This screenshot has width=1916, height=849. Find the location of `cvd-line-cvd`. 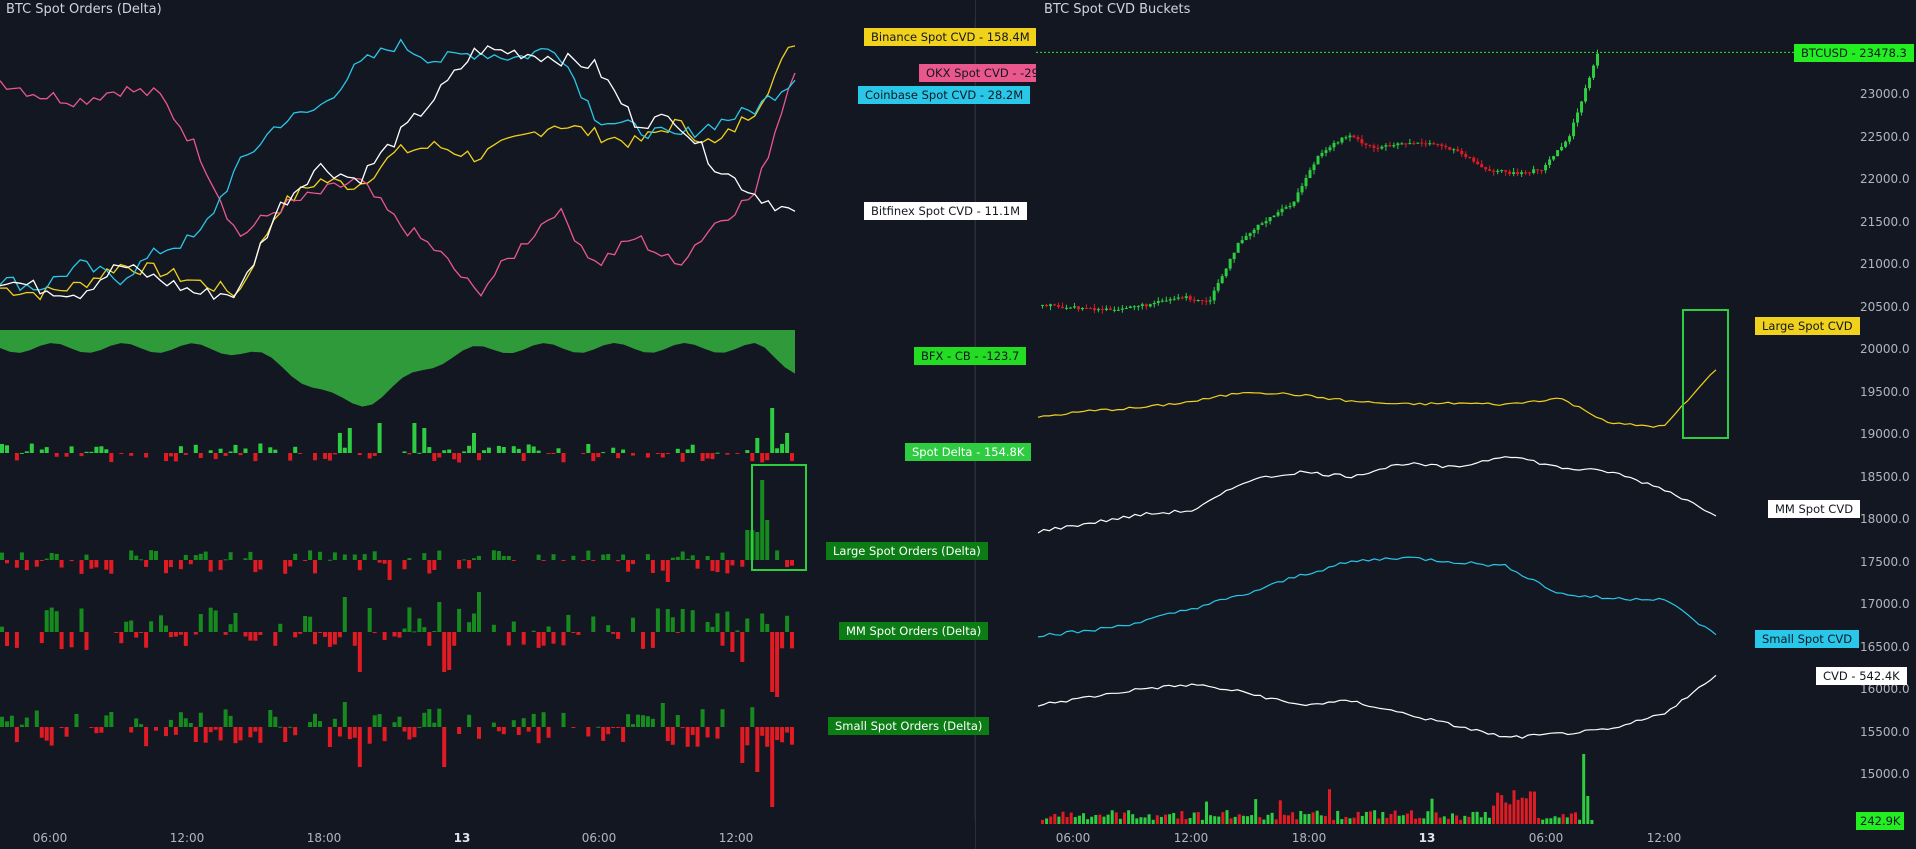

cvd-line-cvd is located at coordinates (1377, 706).